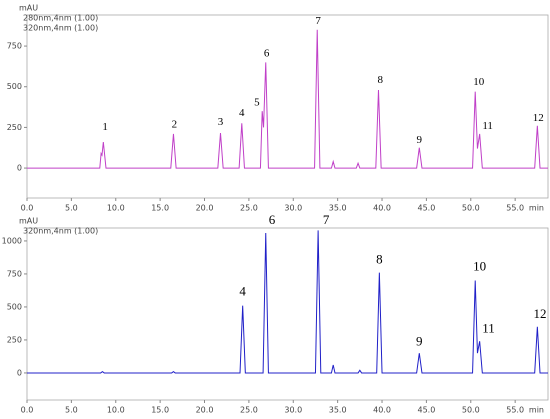 The image size is (550, 419). Describe the element at coordinates (257, 103) in the screenshot. I see `peak-label: 5` at that location.